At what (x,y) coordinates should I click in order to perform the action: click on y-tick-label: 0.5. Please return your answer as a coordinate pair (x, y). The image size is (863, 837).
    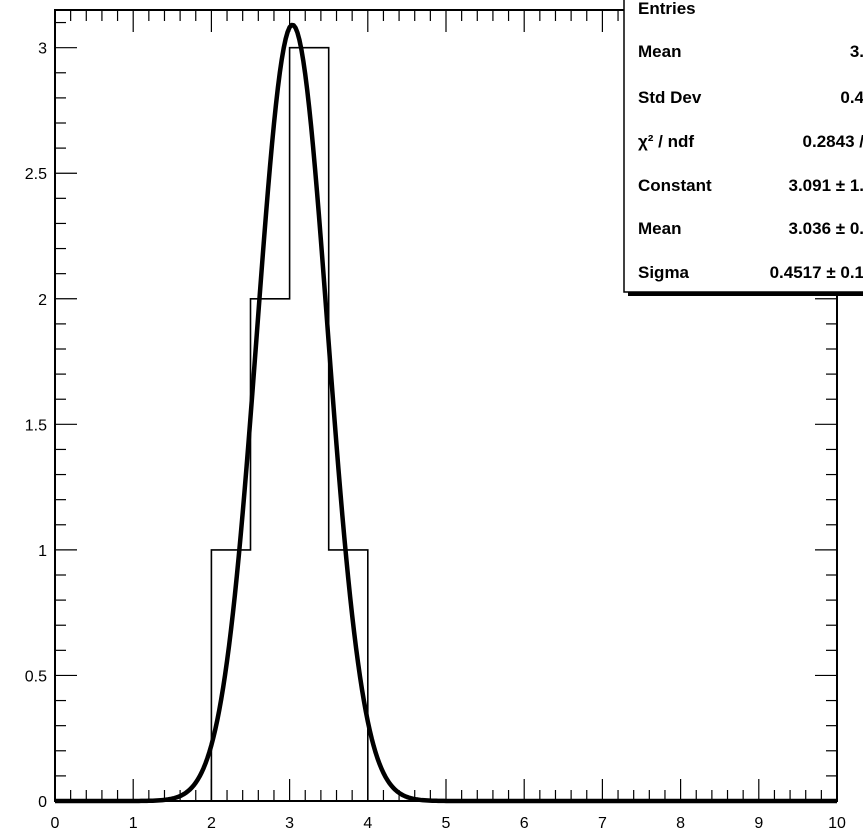
    Looking at the image, I should click on (36, 676).